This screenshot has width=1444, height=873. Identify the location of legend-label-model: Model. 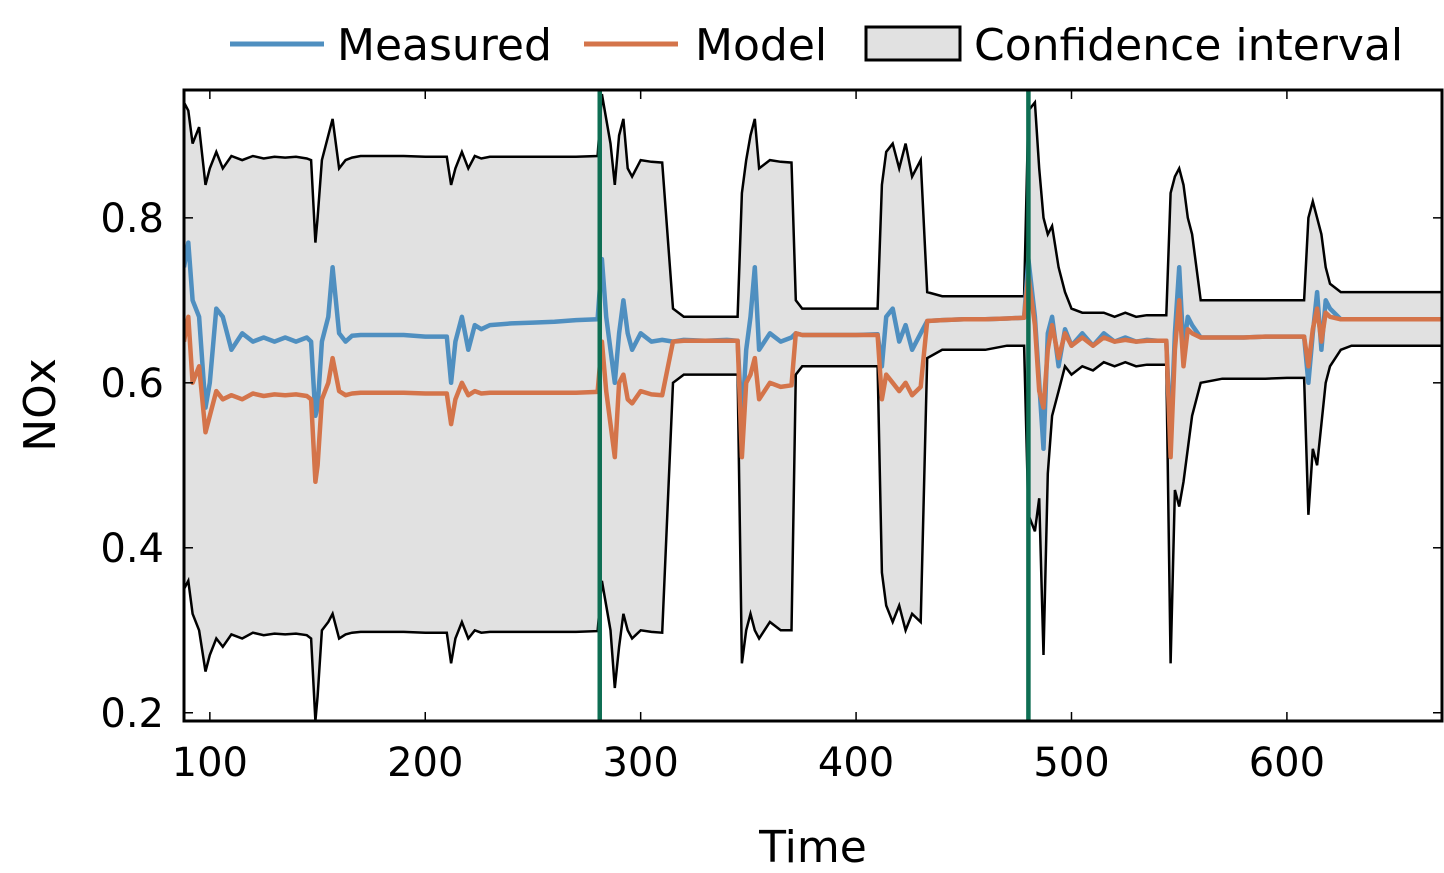
(761, 45).